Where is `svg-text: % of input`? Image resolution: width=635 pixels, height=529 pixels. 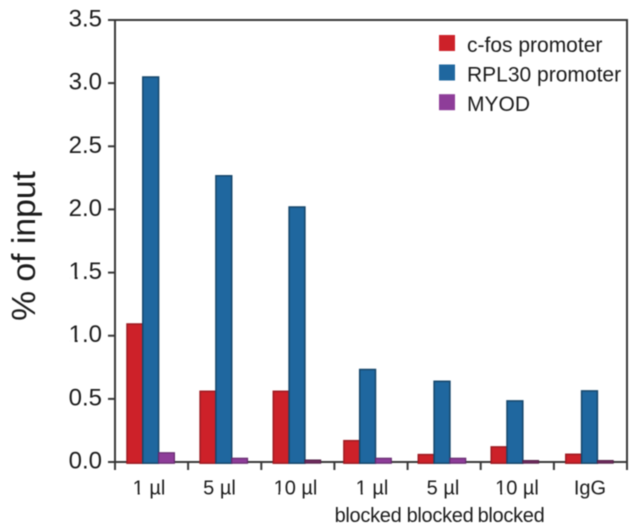 svg-text: % of input is located at coordinates (24, 245).